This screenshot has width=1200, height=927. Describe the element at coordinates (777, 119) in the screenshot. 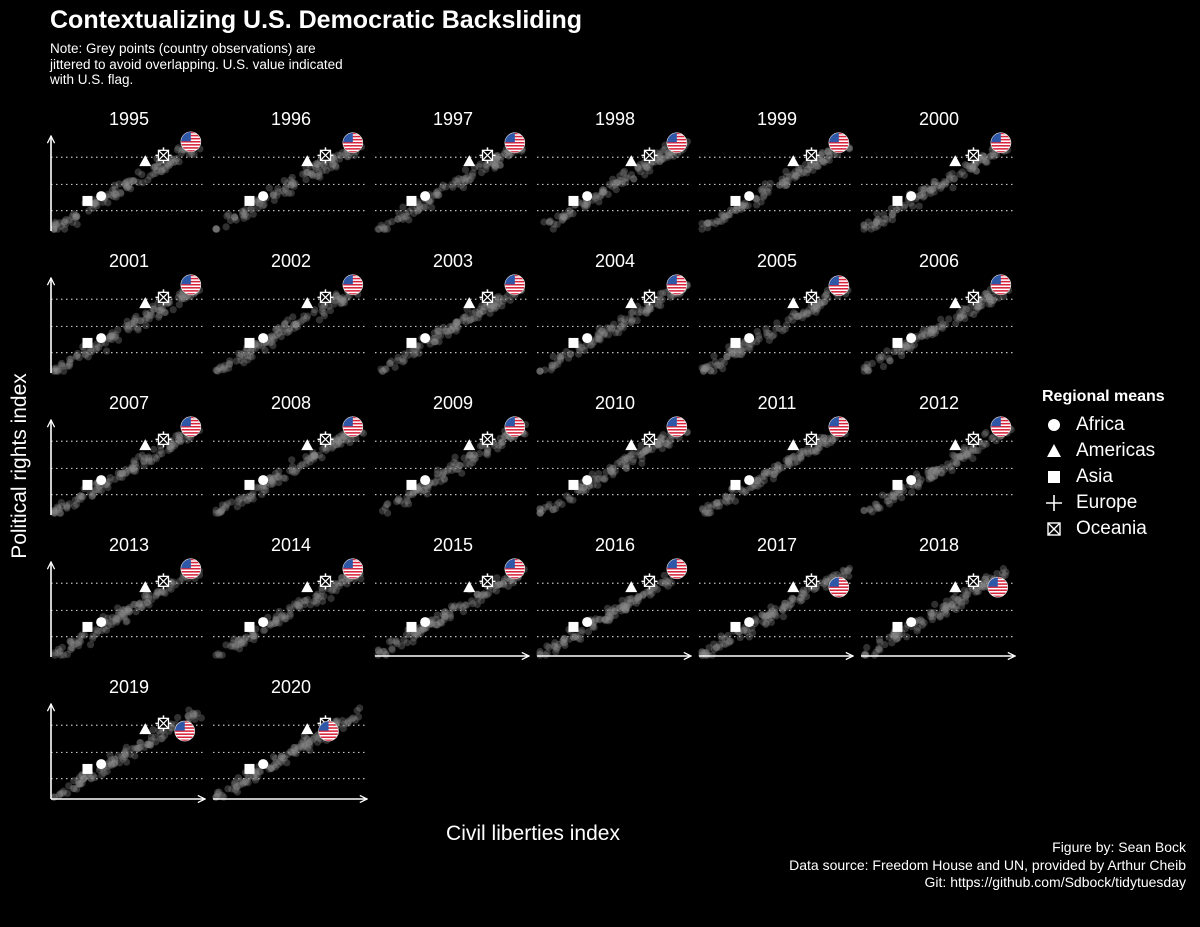

I see `facet-title: 1999` at that location.